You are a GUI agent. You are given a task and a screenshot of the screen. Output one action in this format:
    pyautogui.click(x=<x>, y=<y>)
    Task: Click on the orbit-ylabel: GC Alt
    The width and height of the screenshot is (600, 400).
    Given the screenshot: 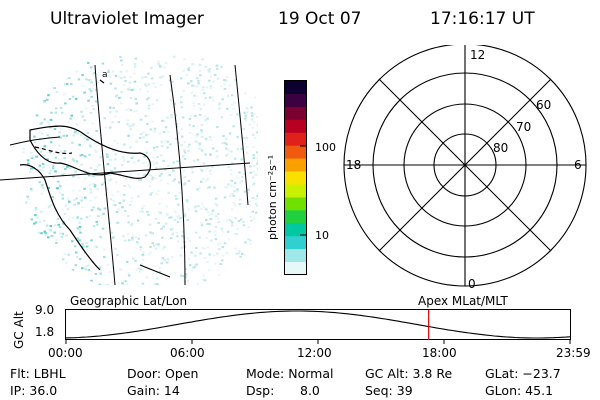 What is the action you would take?
    pyautogui.click(x=19, y=330)
    